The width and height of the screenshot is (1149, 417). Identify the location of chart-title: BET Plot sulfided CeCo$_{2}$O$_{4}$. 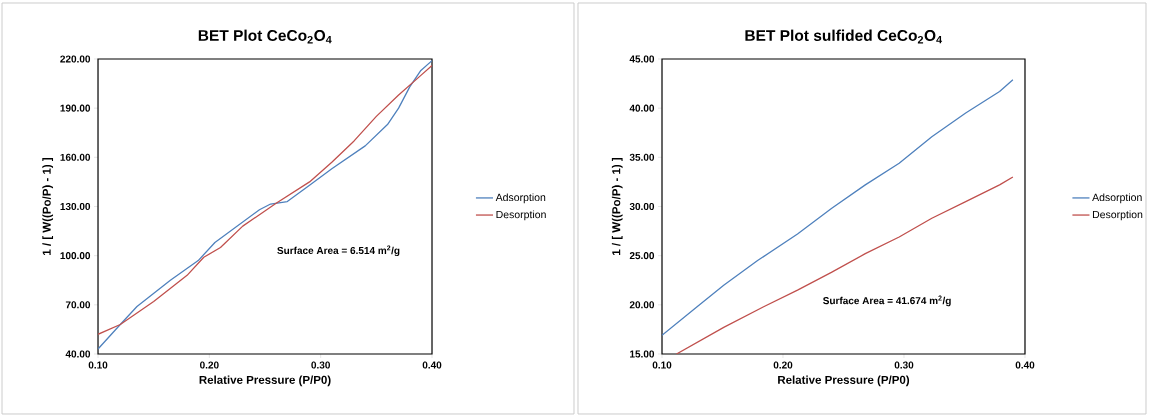
(844, 36).